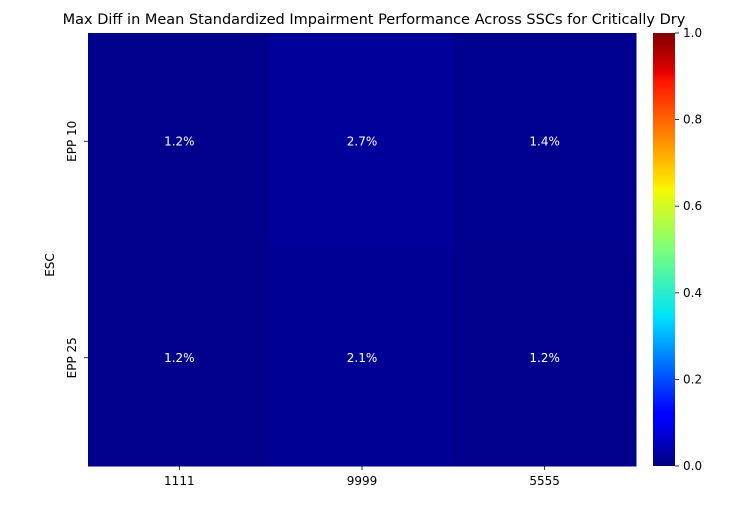  What do you see at coordinates (72, 141) in the screenshot?
I see `y-tick-label: EPP 10` at bounding box center [72, 141].